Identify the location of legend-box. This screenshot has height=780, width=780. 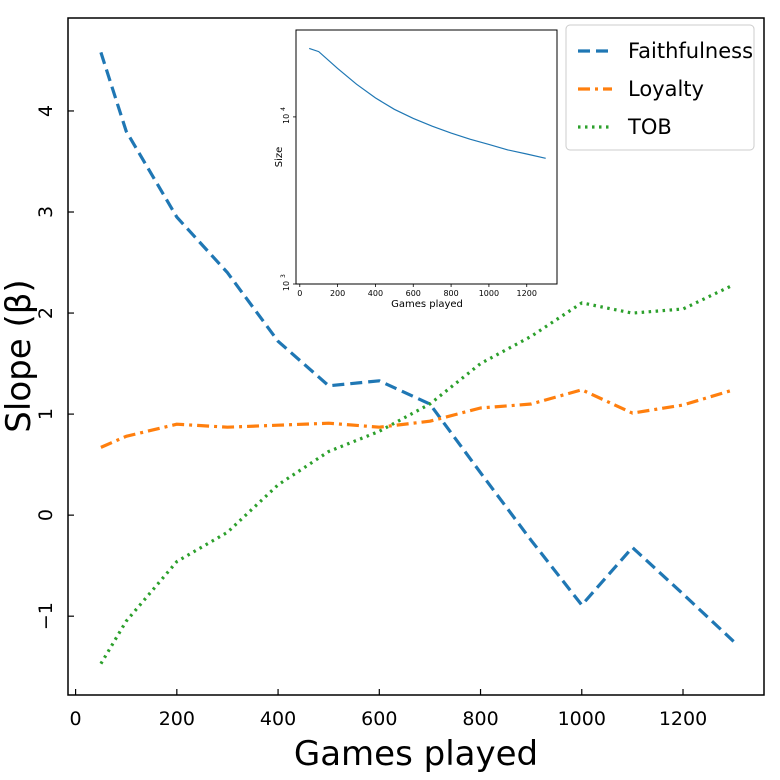
(660, 87).